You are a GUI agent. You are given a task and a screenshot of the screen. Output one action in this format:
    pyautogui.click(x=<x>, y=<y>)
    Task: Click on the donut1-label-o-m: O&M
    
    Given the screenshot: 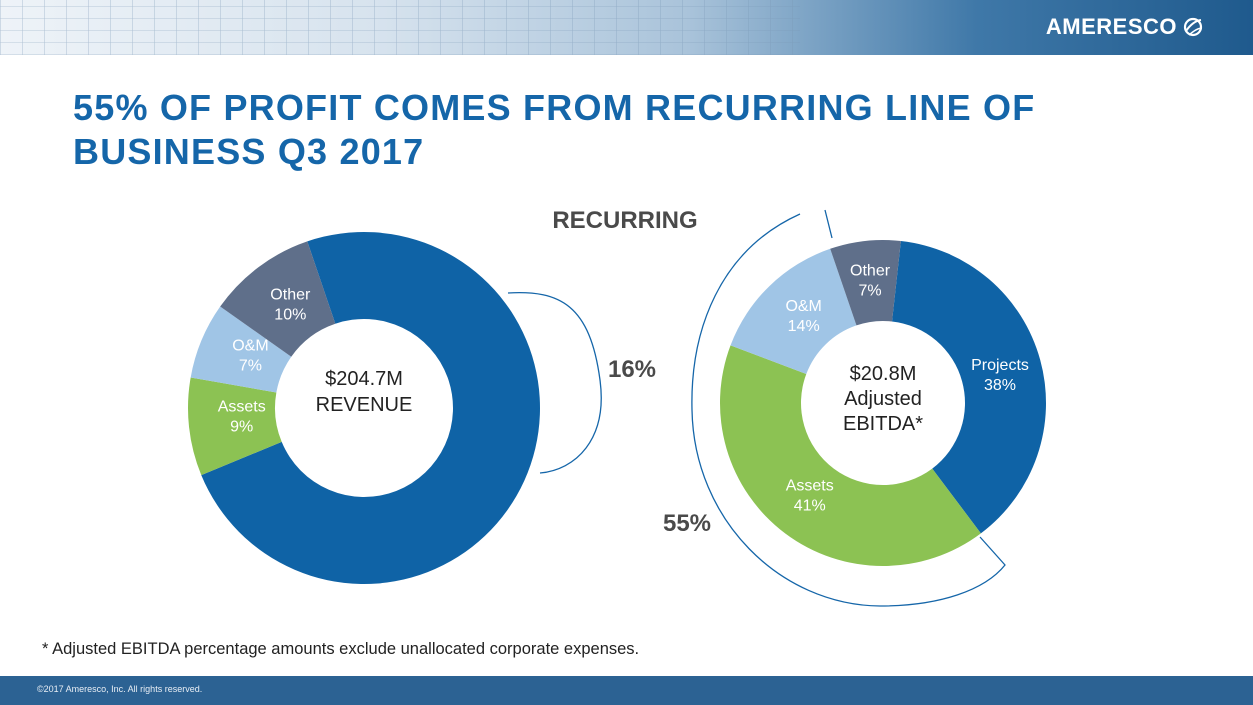 What is the action you would take?
    pyautogui.click(x=803, y=306)
    